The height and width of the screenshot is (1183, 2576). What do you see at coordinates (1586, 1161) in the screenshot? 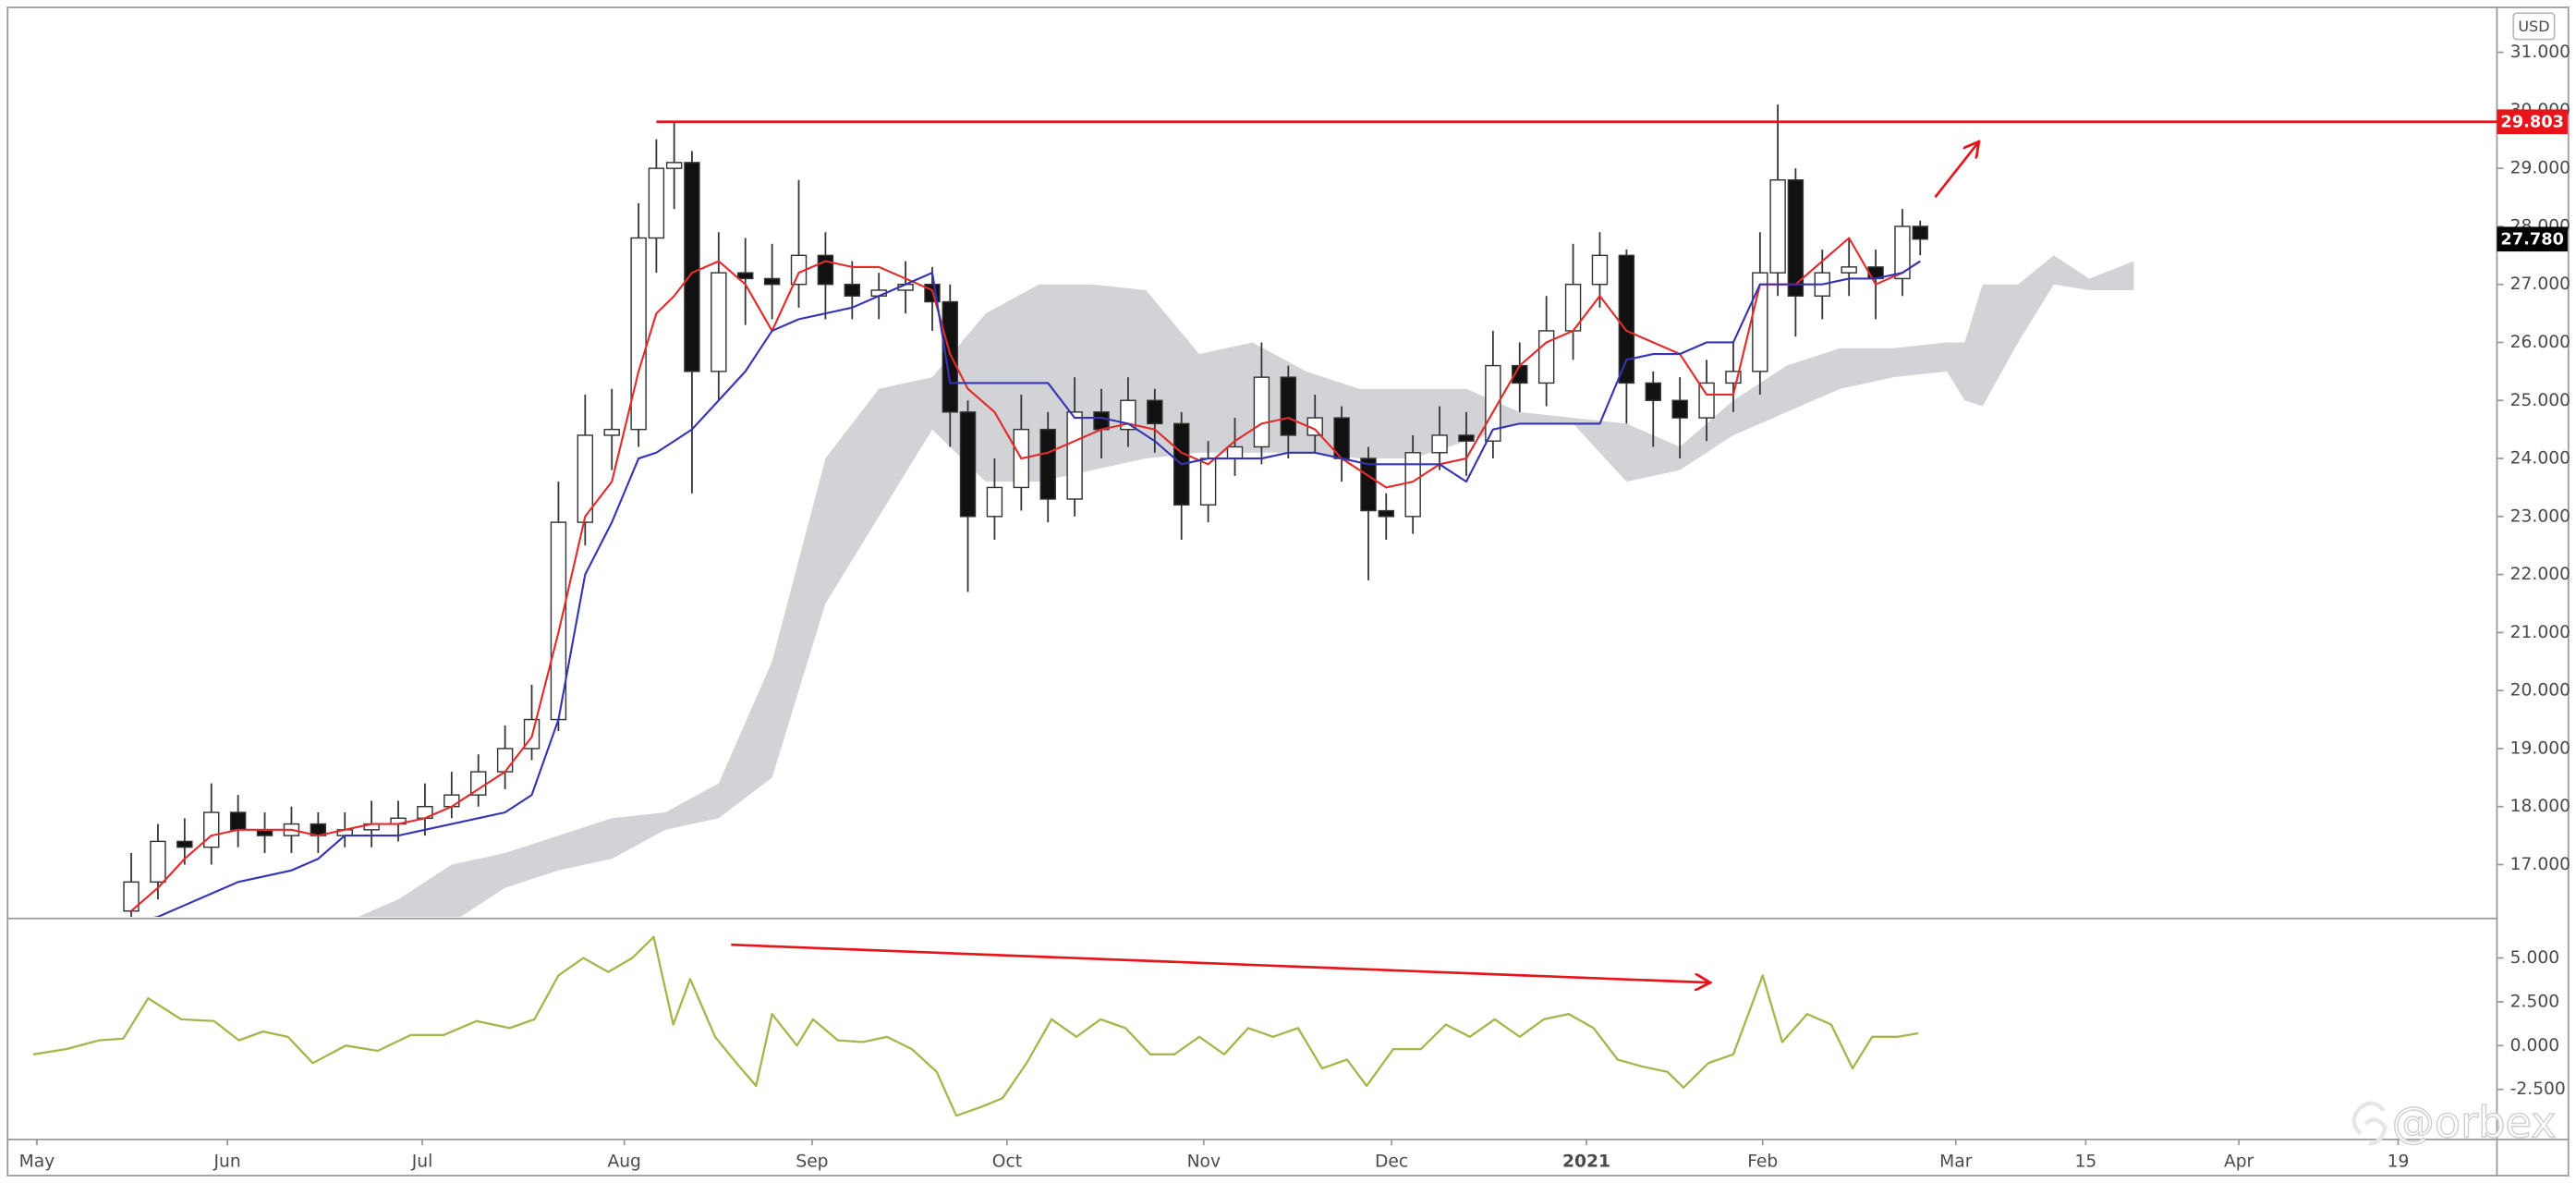
I see `x-tick-label: 2021` at bounding box center [1586, 1161].